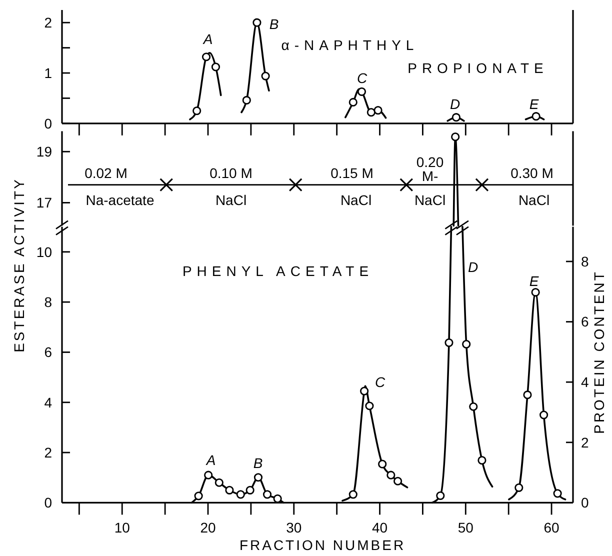 The width and height of the screenshot is (612, 556). What do you see at coordinates (585, 322) in the screenshot?
I see `y2-tick-label: 6` at bounding box center [585, 322].